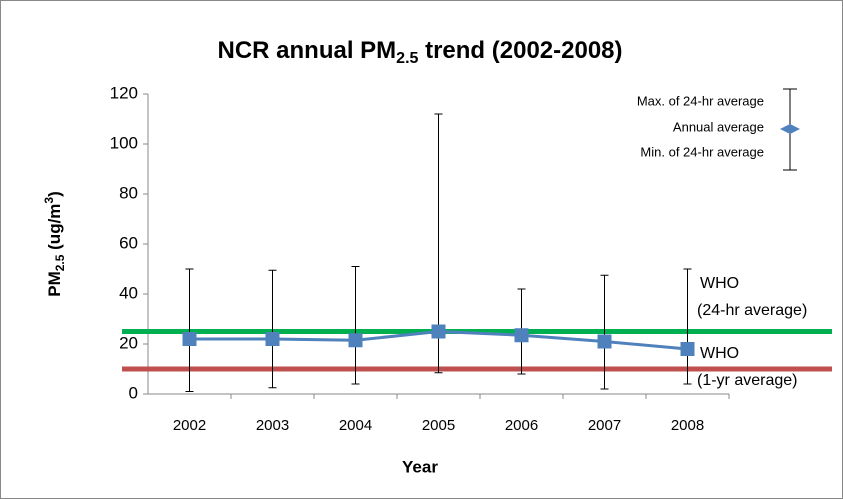 This screenshot has width=843, height=499. What do you see at coordinates (306, 50) in the screenshot?
I see `title-text: NCR annual PM` at bounding box center [306, 50].